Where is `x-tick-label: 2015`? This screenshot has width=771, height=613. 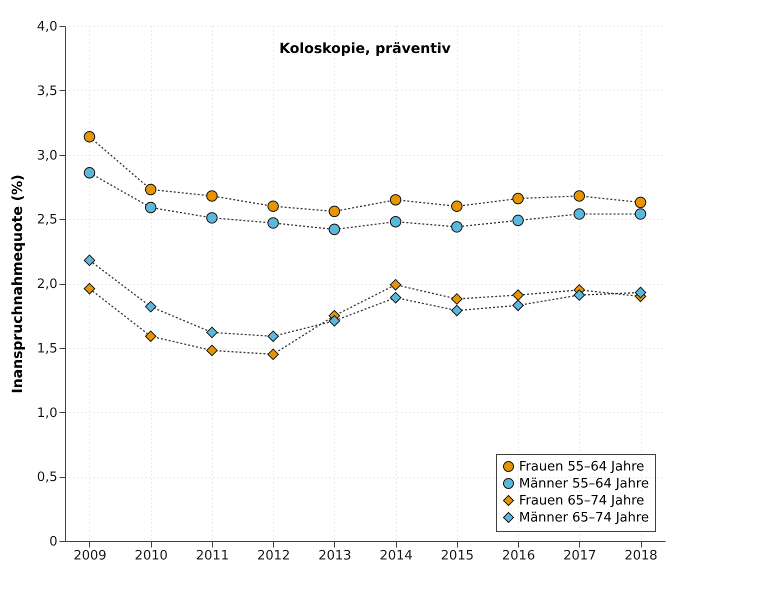
x-tick-label: 2015 is located at coordinates (457, 556).